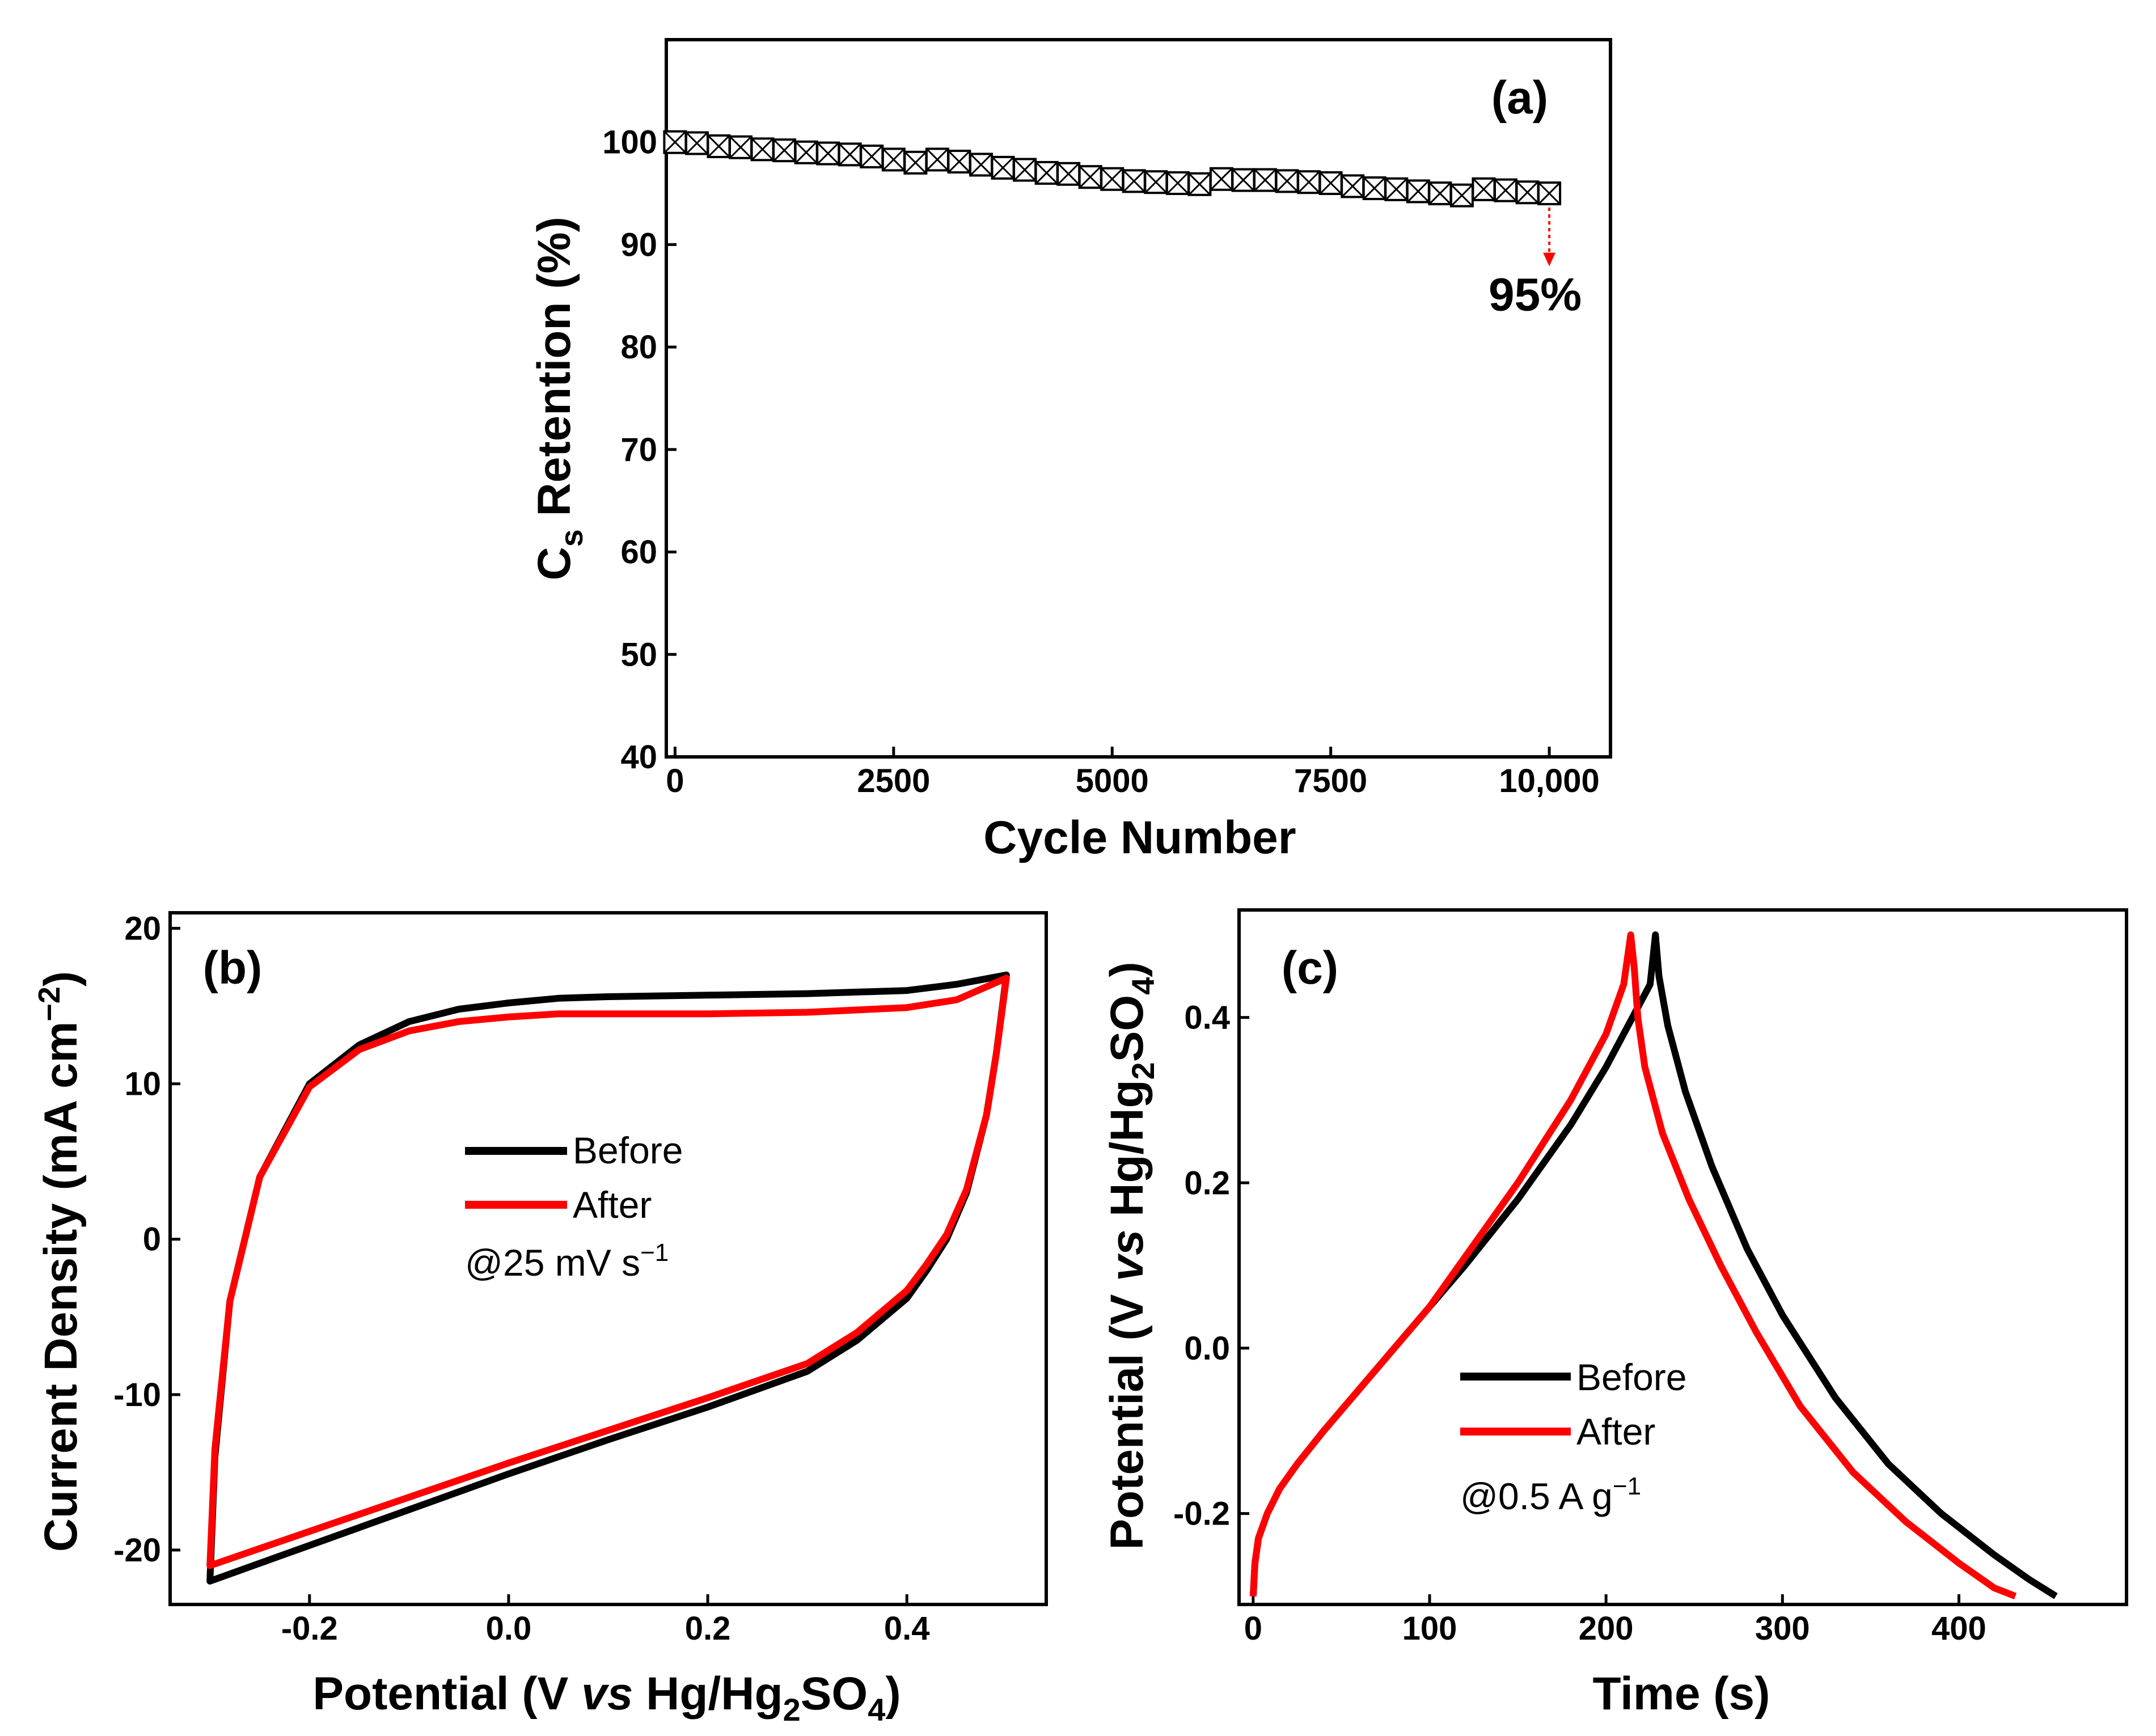  Describe the element at coordinates (638, 758) in the screenshot. I see `panel-a-ytick-label: 40` at that location.